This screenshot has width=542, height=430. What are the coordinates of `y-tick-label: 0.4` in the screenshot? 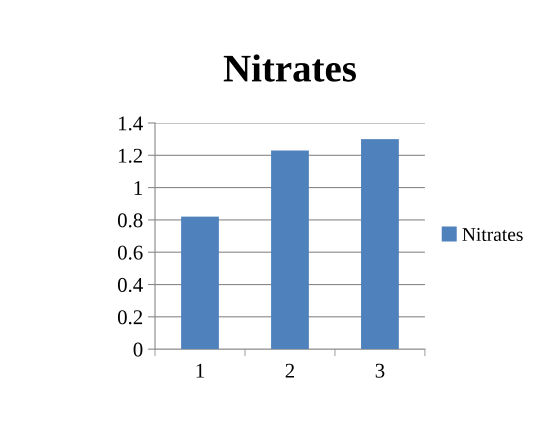 It's located at (130, 285).